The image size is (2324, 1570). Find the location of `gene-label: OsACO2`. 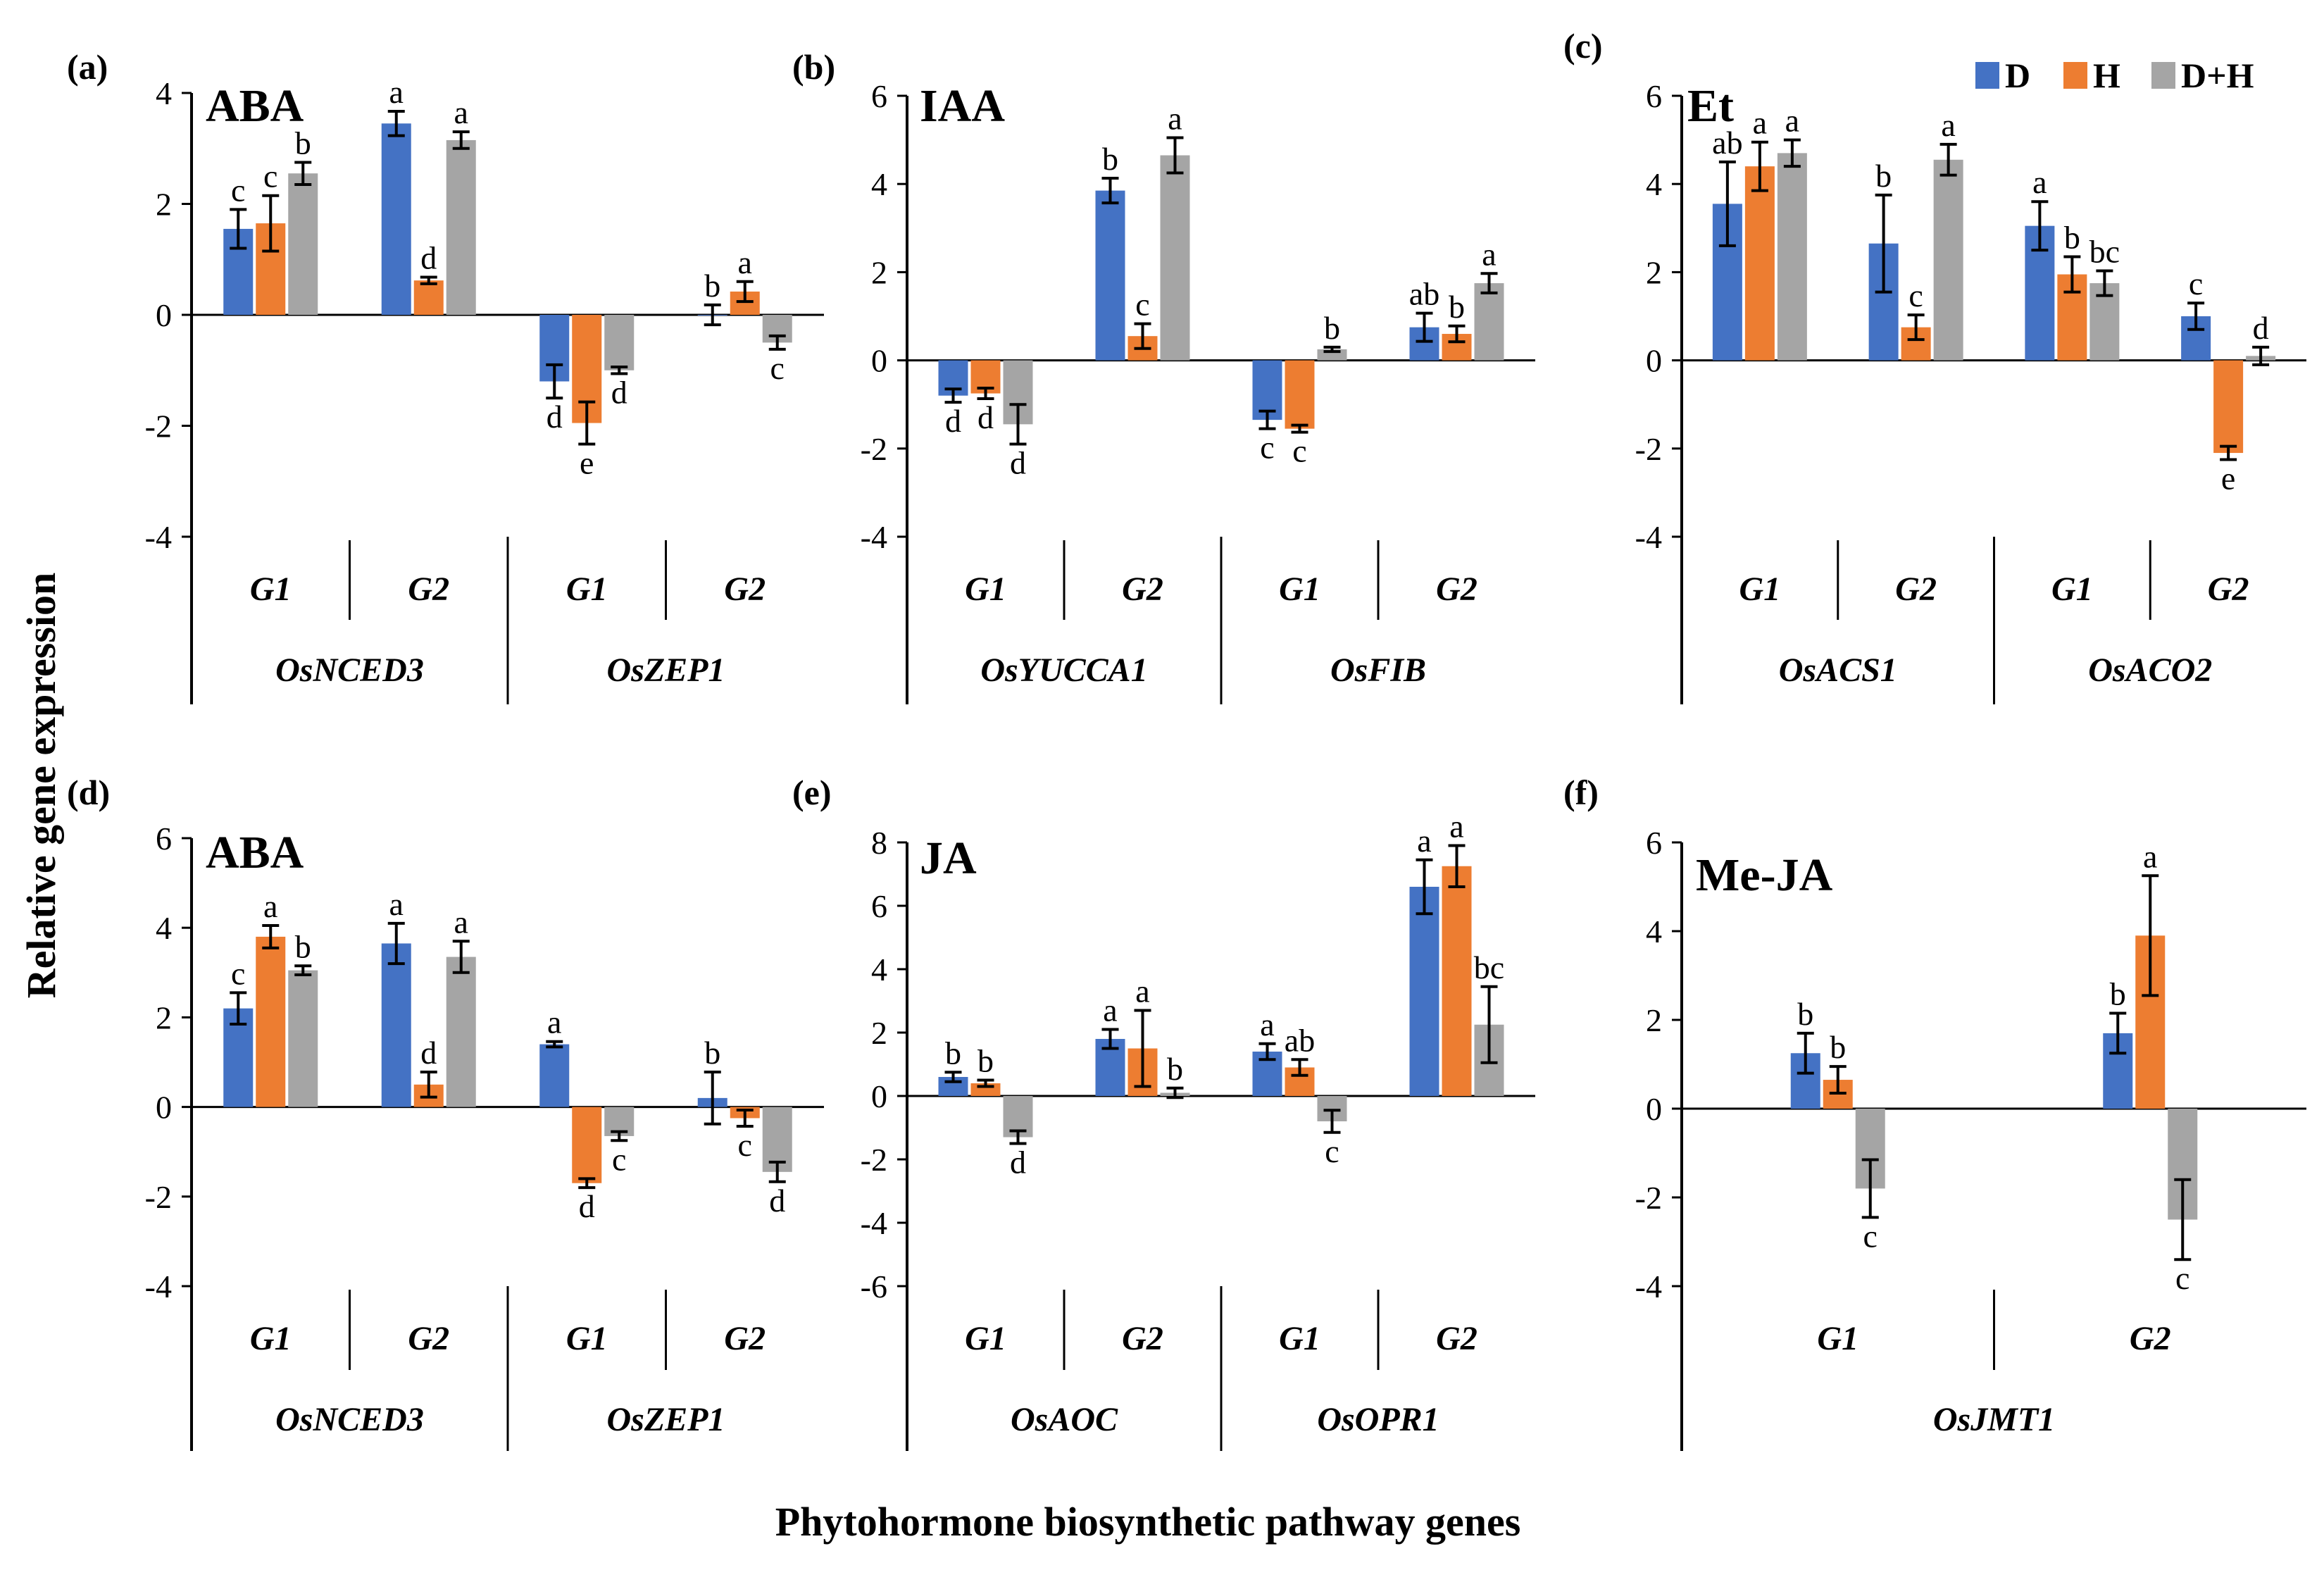

gene-label: OsACO2 is located at coordinates (2150, 670).